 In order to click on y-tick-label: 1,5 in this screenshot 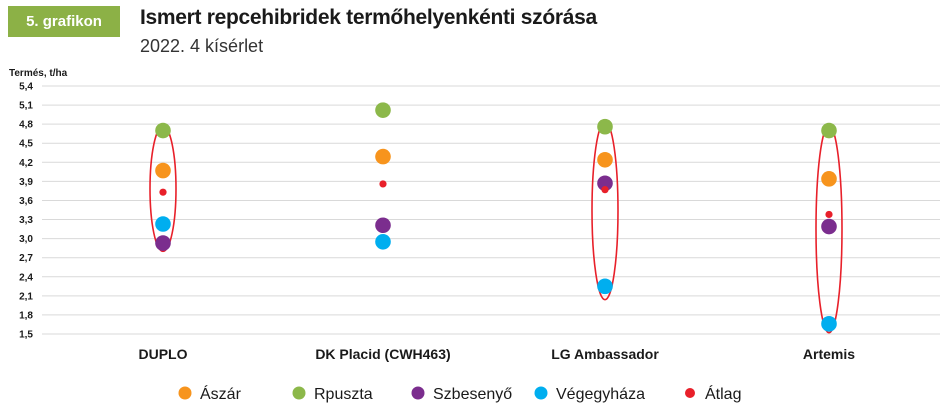, I will do `click(26, 335)`.